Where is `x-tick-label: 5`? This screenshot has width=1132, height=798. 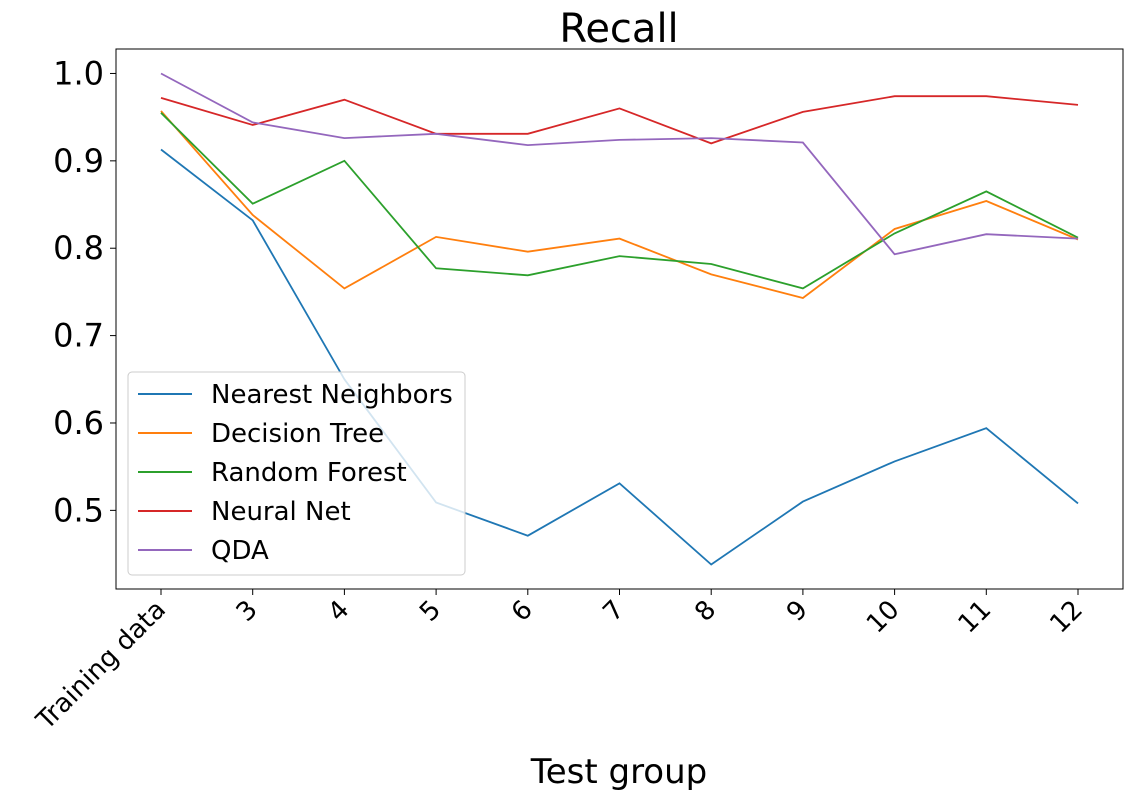 x-tick-label: 5 is located at coordinates (430, 611).